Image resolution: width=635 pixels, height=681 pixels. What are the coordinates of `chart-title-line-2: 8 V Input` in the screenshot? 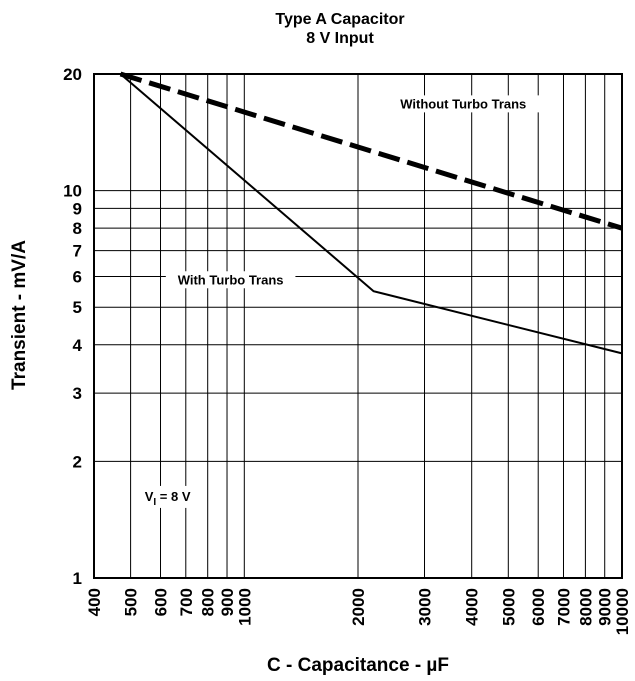 It's located at (340, 38).